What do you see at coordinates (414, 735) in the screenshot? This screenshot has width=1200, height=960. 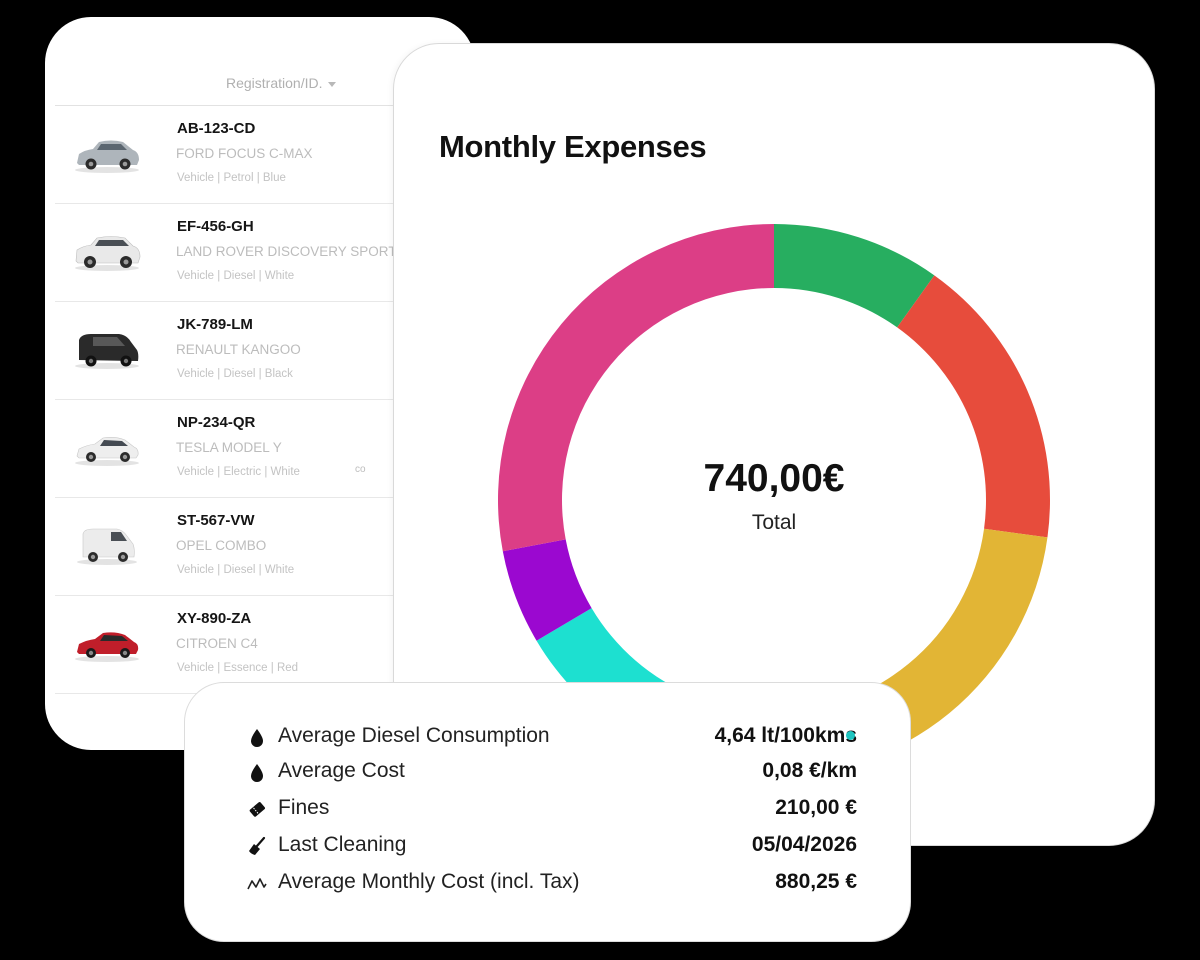 I see `stat-label: Average Diesel Consumption` at bounding box center [414, 735].